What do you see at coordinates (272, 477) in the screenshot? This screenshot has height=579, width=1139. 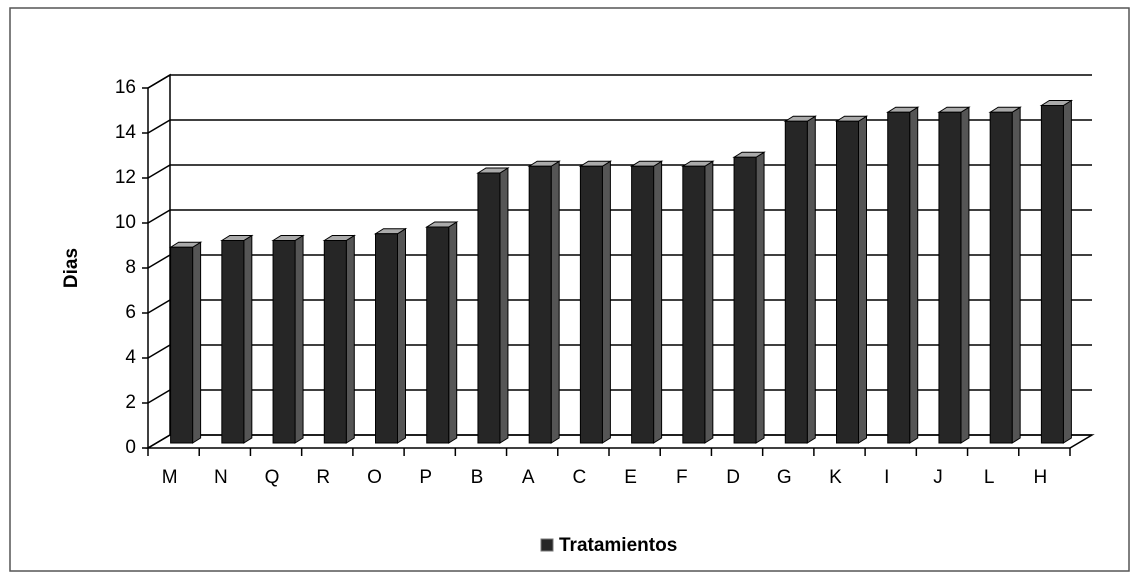 I see `x-tick-label: Q` at bounding box center [272, 477].